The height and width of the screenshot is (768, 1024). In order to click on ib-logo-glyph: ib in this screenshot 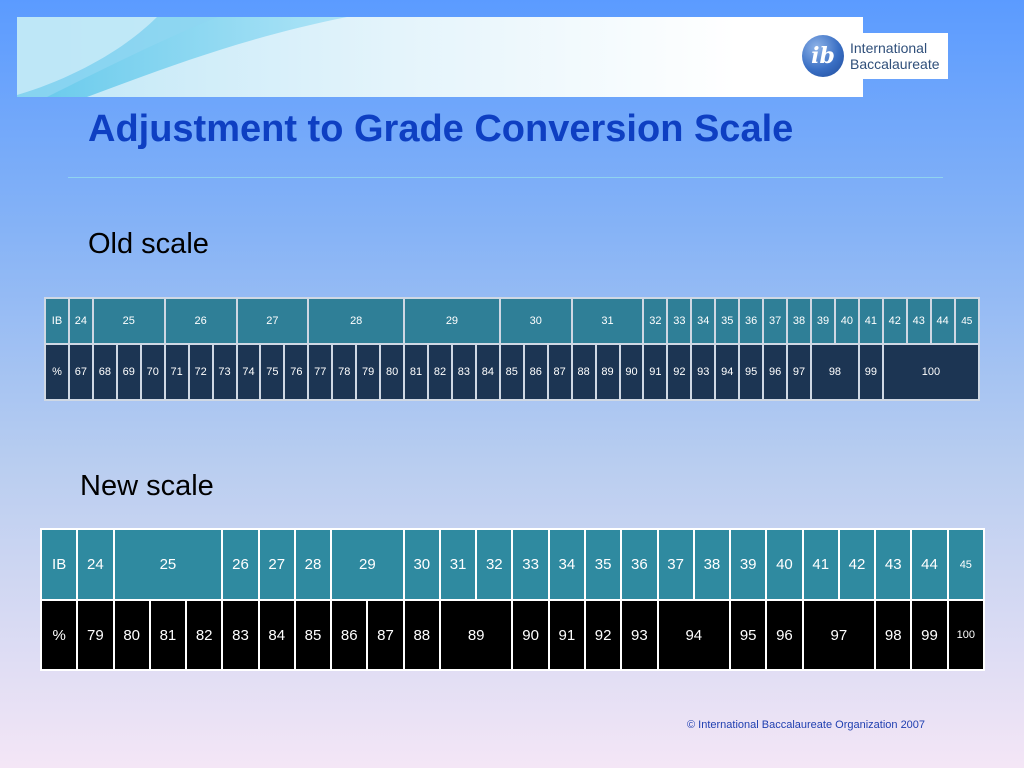, I will do `click(823, 56)`.